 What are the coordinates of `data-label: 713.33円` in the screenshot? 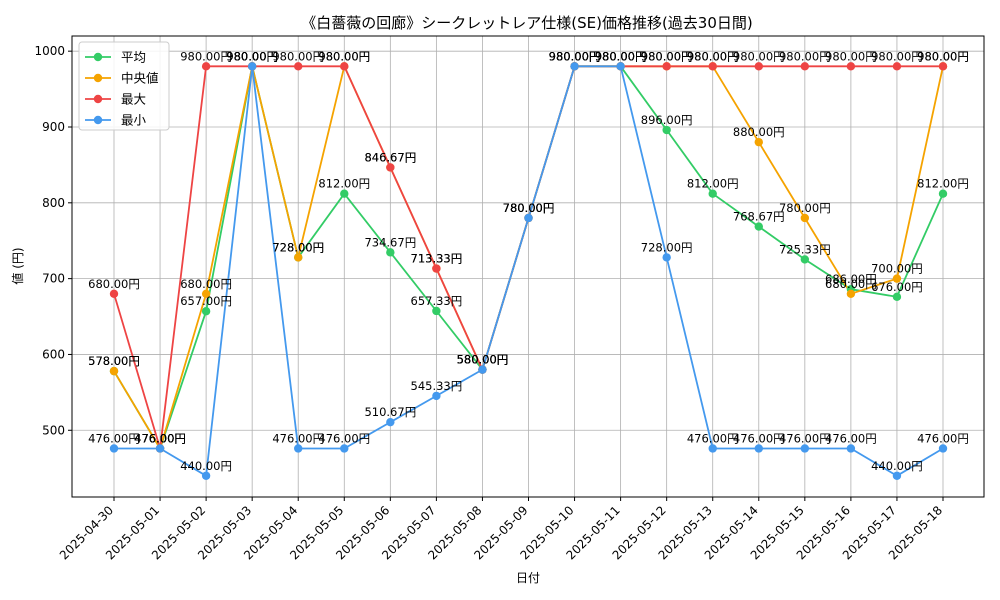 It's located at (437, 259).